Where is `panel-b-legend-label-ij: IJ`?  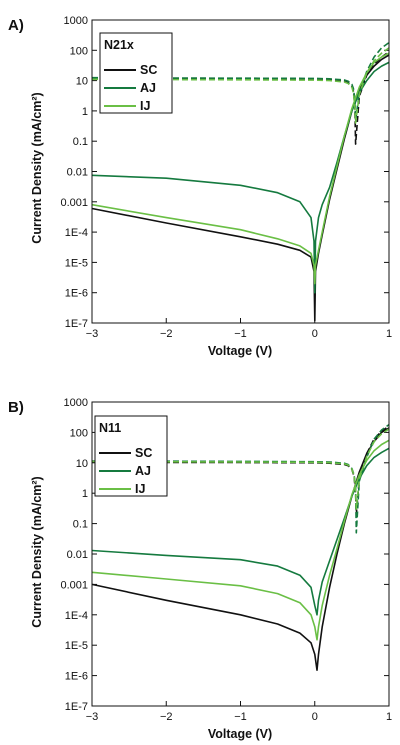 panel-b-legend-label-ij: IJ is located at coordinates (140, 489).